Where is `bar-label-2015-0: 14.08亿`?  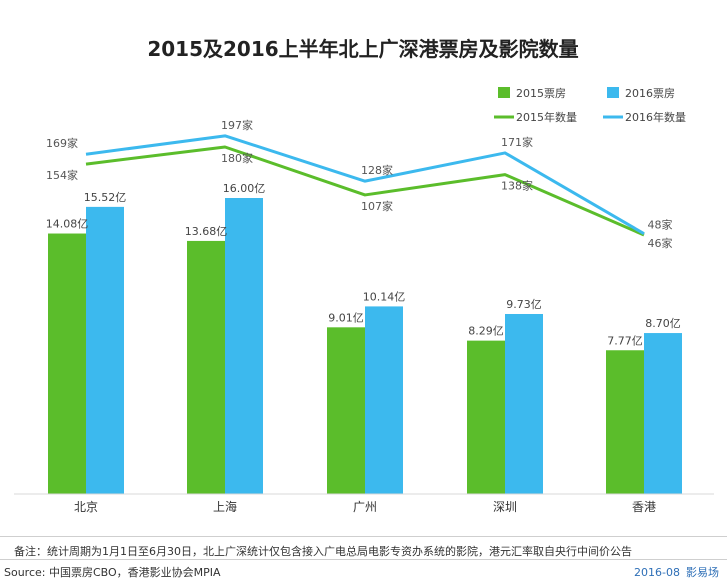 bar-label-2015-0: 14.08亿 is located at coordinates (67, 224).